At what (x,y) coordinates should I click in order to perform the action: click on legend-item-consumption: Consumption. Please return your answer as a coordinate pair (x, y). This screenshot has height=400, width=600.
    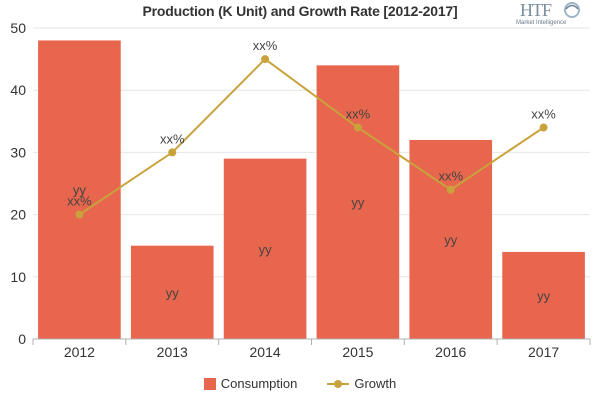
    Looking at the image, I should click on (250, 383).